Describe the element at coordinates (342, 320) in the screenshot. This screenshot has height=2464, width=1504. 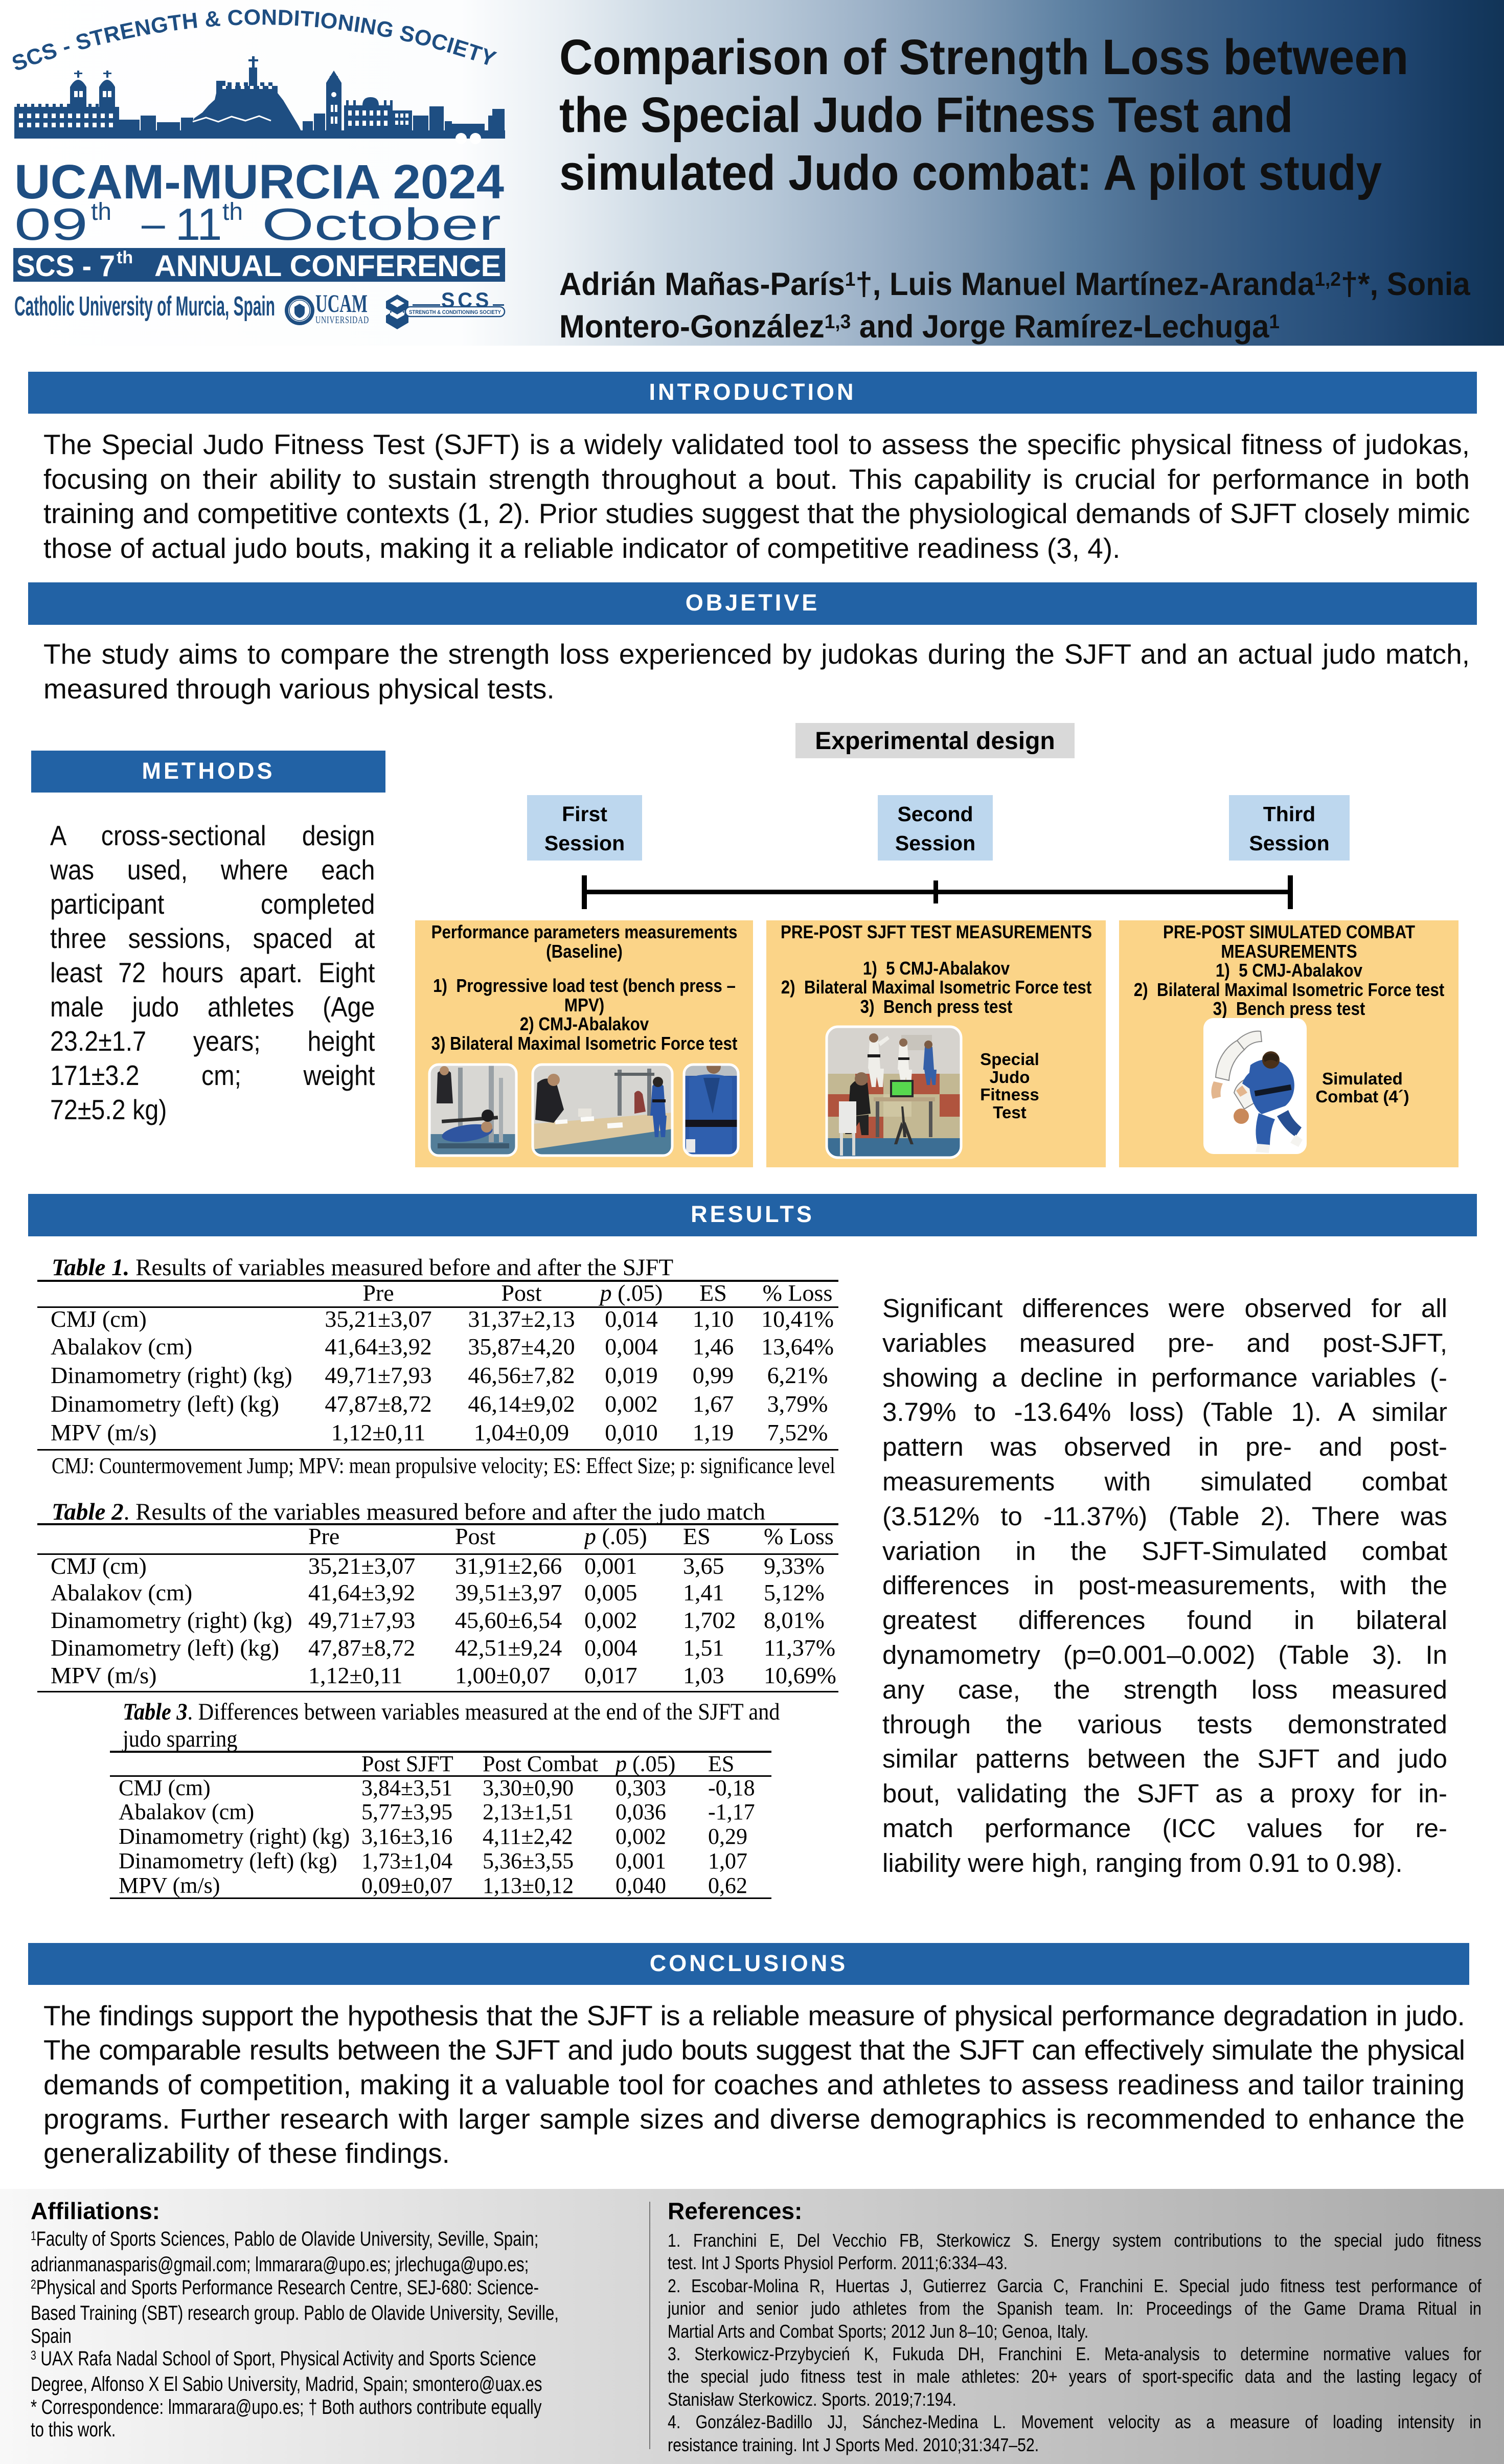
I see `svg-text: UNIVERSIDAD` at that location.